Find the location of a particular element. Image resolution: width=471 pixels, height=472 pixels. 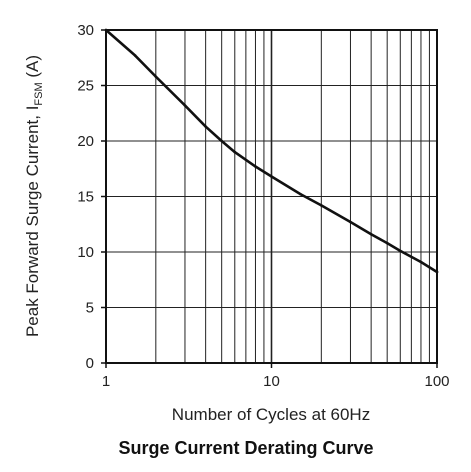

x-tick-label: 10 is located at coordinates (271, 381).